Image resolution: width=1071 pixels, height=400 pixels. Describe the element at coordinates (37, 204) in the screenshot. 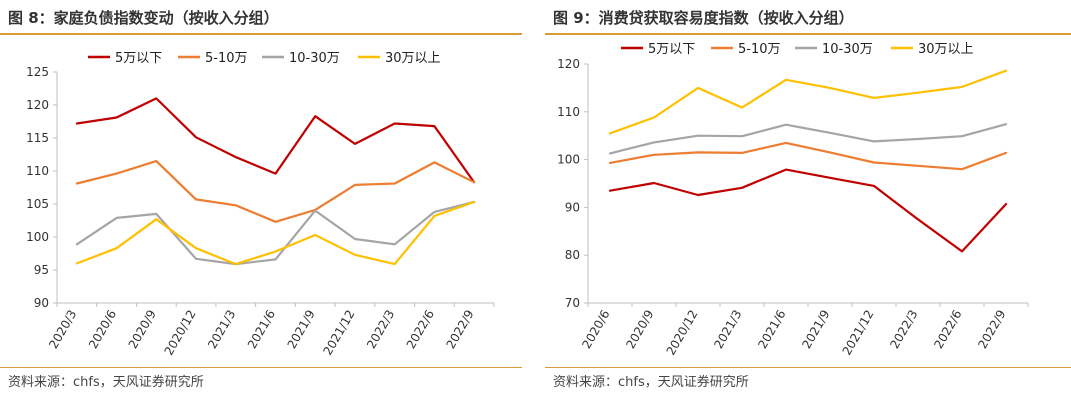

I see `y-tick-label: 105` at that location.